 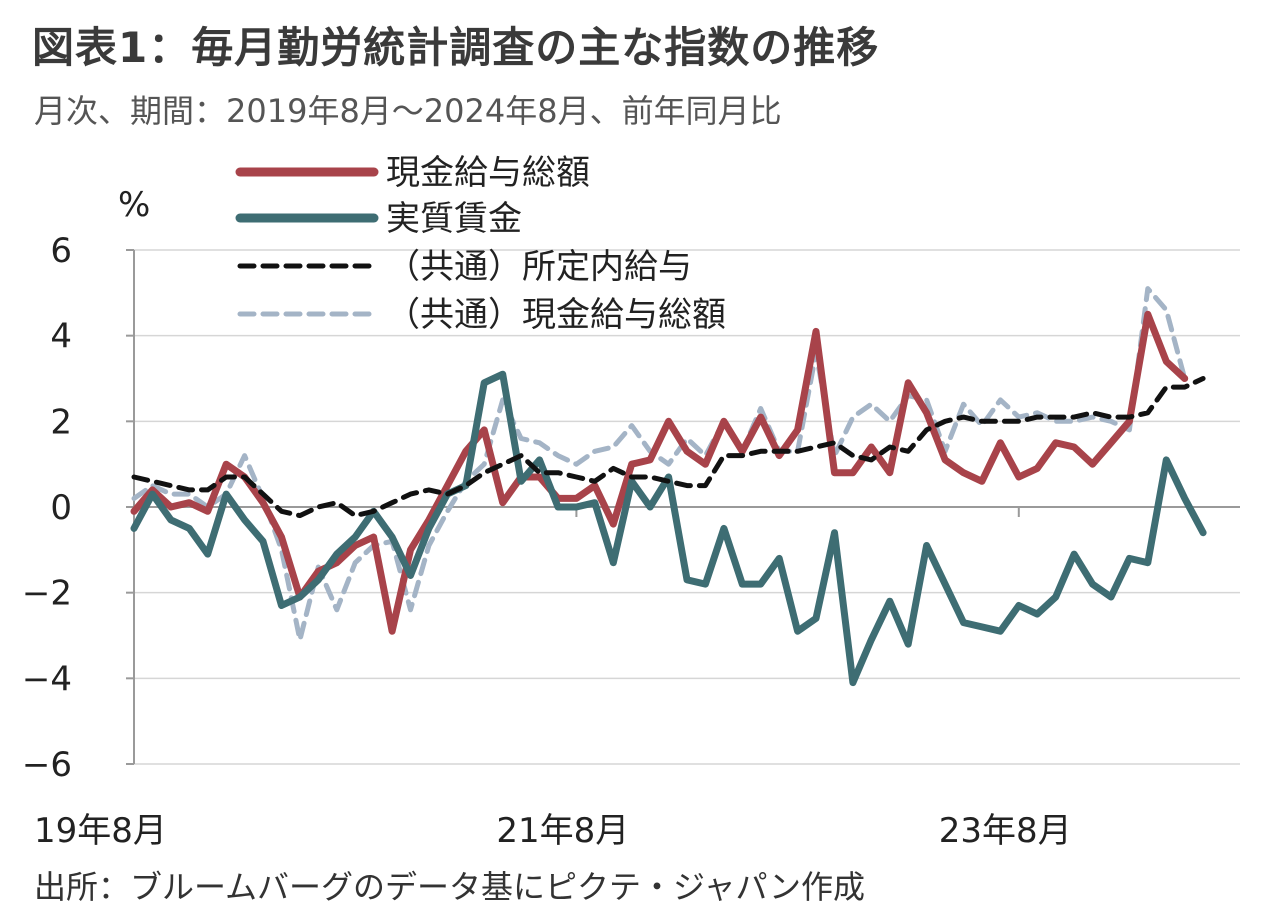 What do you see at coordinates (61, 508) in the screenshot?
I see `y-tick-label: 0` at bounding box center [61, 508].